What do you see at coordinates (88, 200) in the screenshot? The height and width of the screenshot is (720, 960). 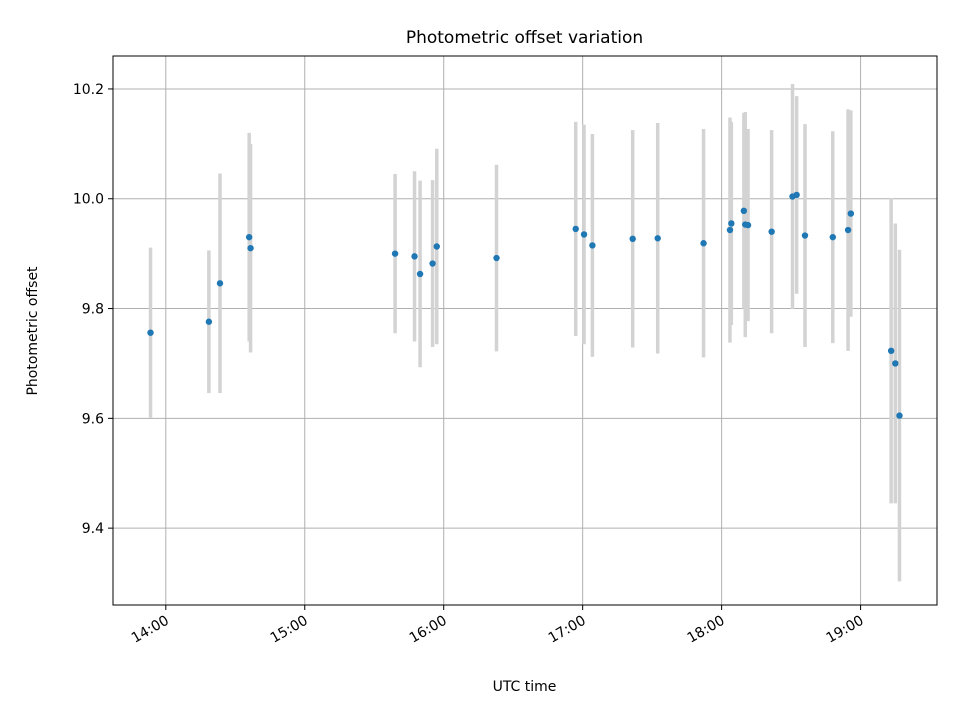 I see `y-tick-label: 10.0` at bounding box center [88, 200].